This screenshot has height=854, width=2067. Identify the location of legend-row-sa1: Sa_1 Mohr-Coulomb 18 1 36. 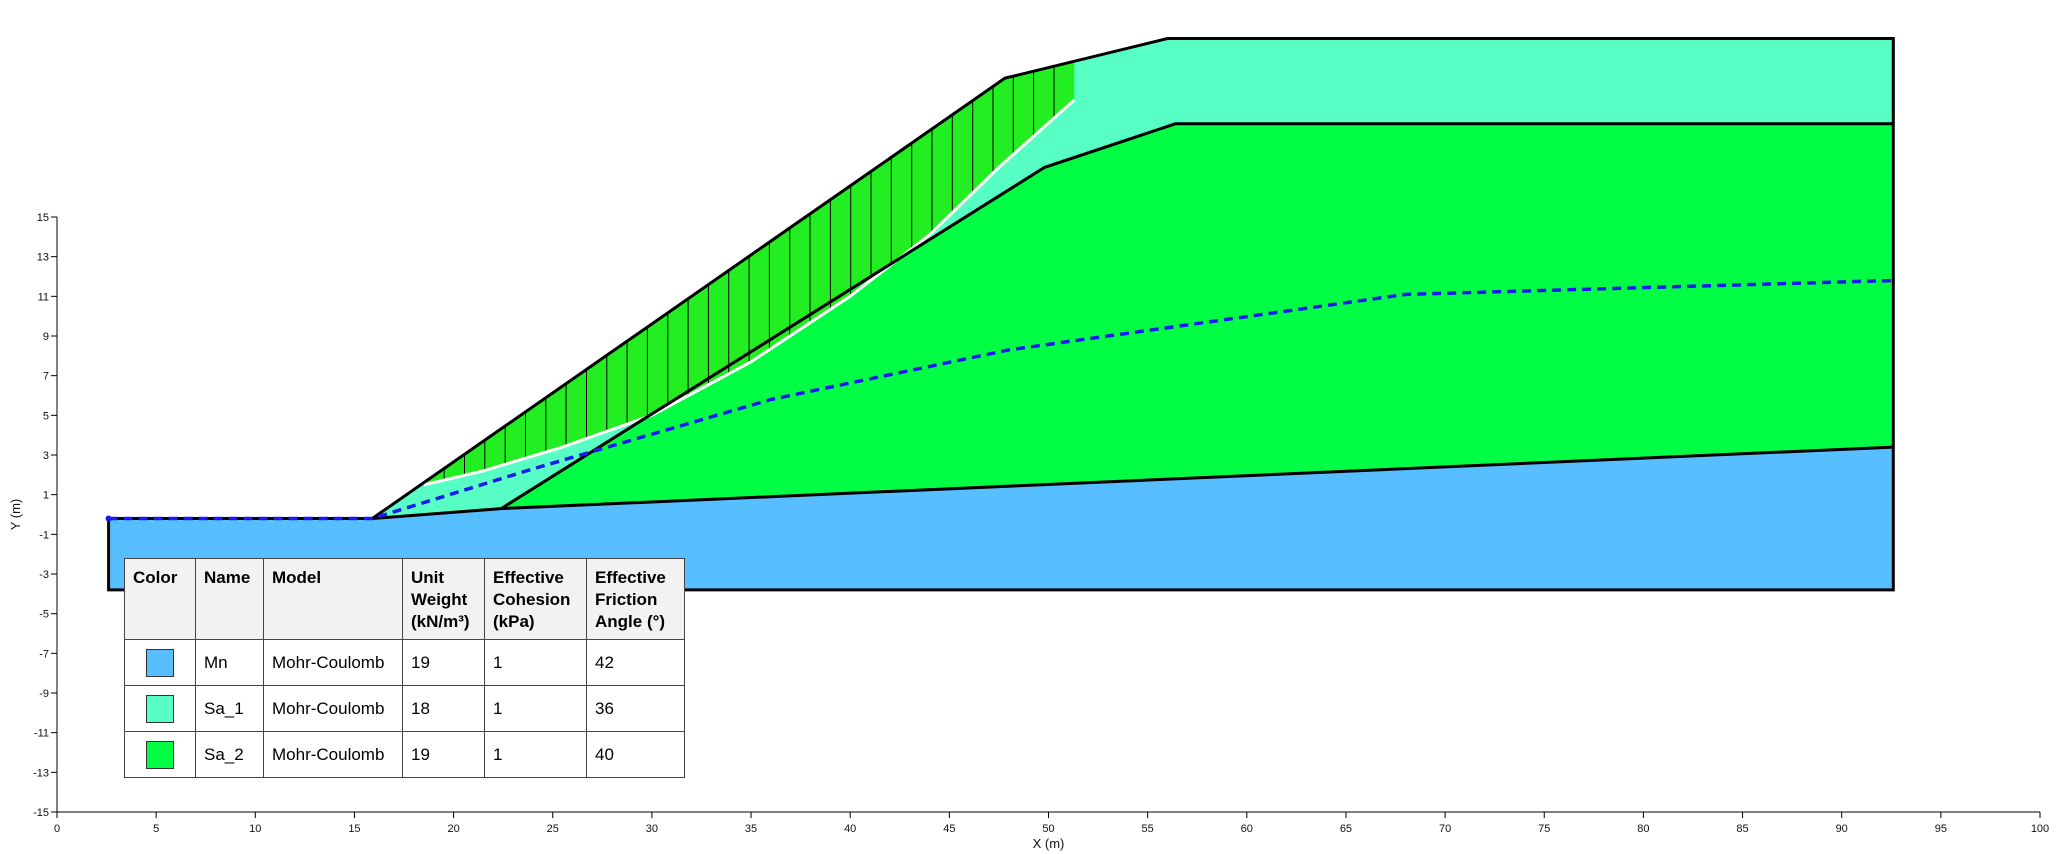
(404, 708).